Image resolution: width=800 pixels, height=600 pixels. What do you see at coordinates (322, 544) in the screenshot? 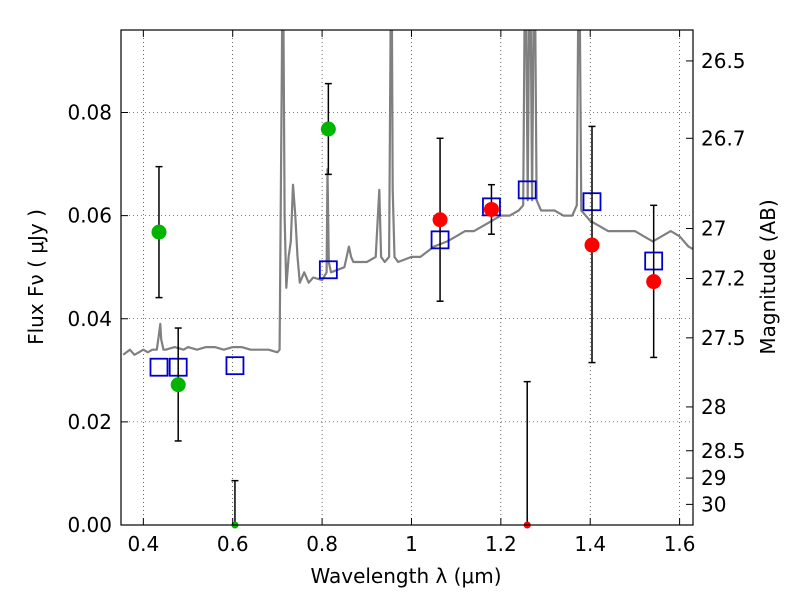
I see `x-tick-label: 0.8` at bounding box center [322, 544].